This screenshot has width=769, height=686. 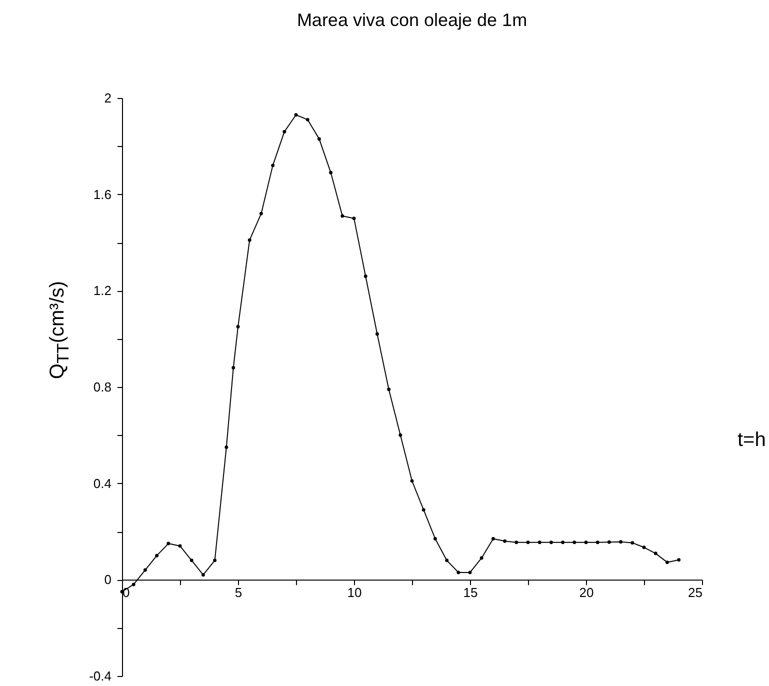 What do you see at coordinates (354, 592) in the screenshot?
I see `x-tick-label: 10` at bounding box center [354, 592].